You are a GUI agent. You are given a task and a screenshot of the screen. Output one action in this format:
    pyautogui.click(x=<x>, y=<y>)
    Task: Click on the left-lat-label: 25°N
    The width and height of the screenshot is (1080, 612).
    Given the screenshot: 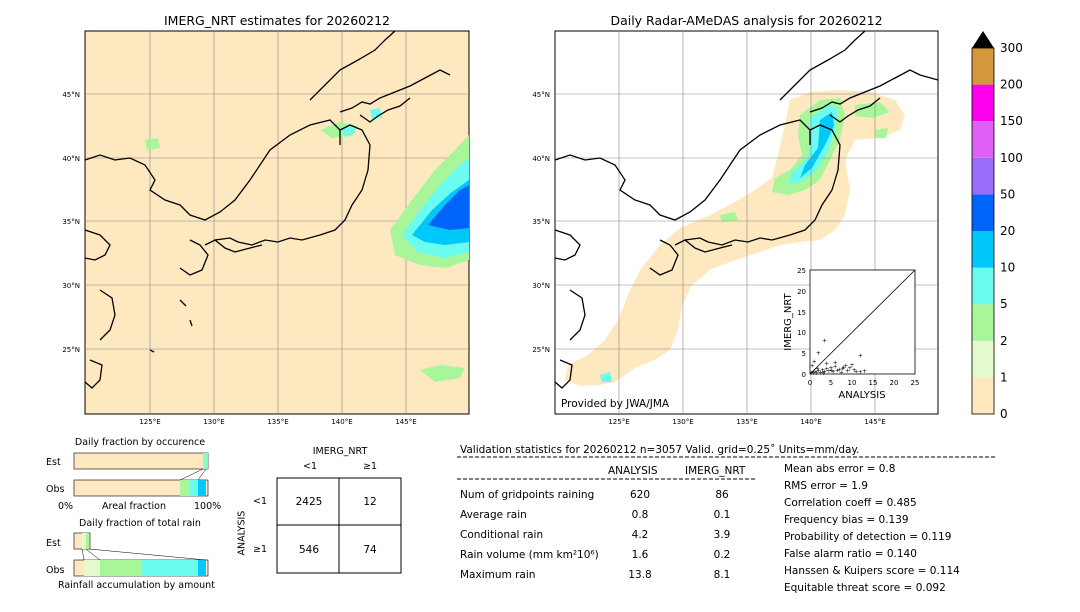 What is the action you would take?
    pyautogui.click(x=71, y=350)
    